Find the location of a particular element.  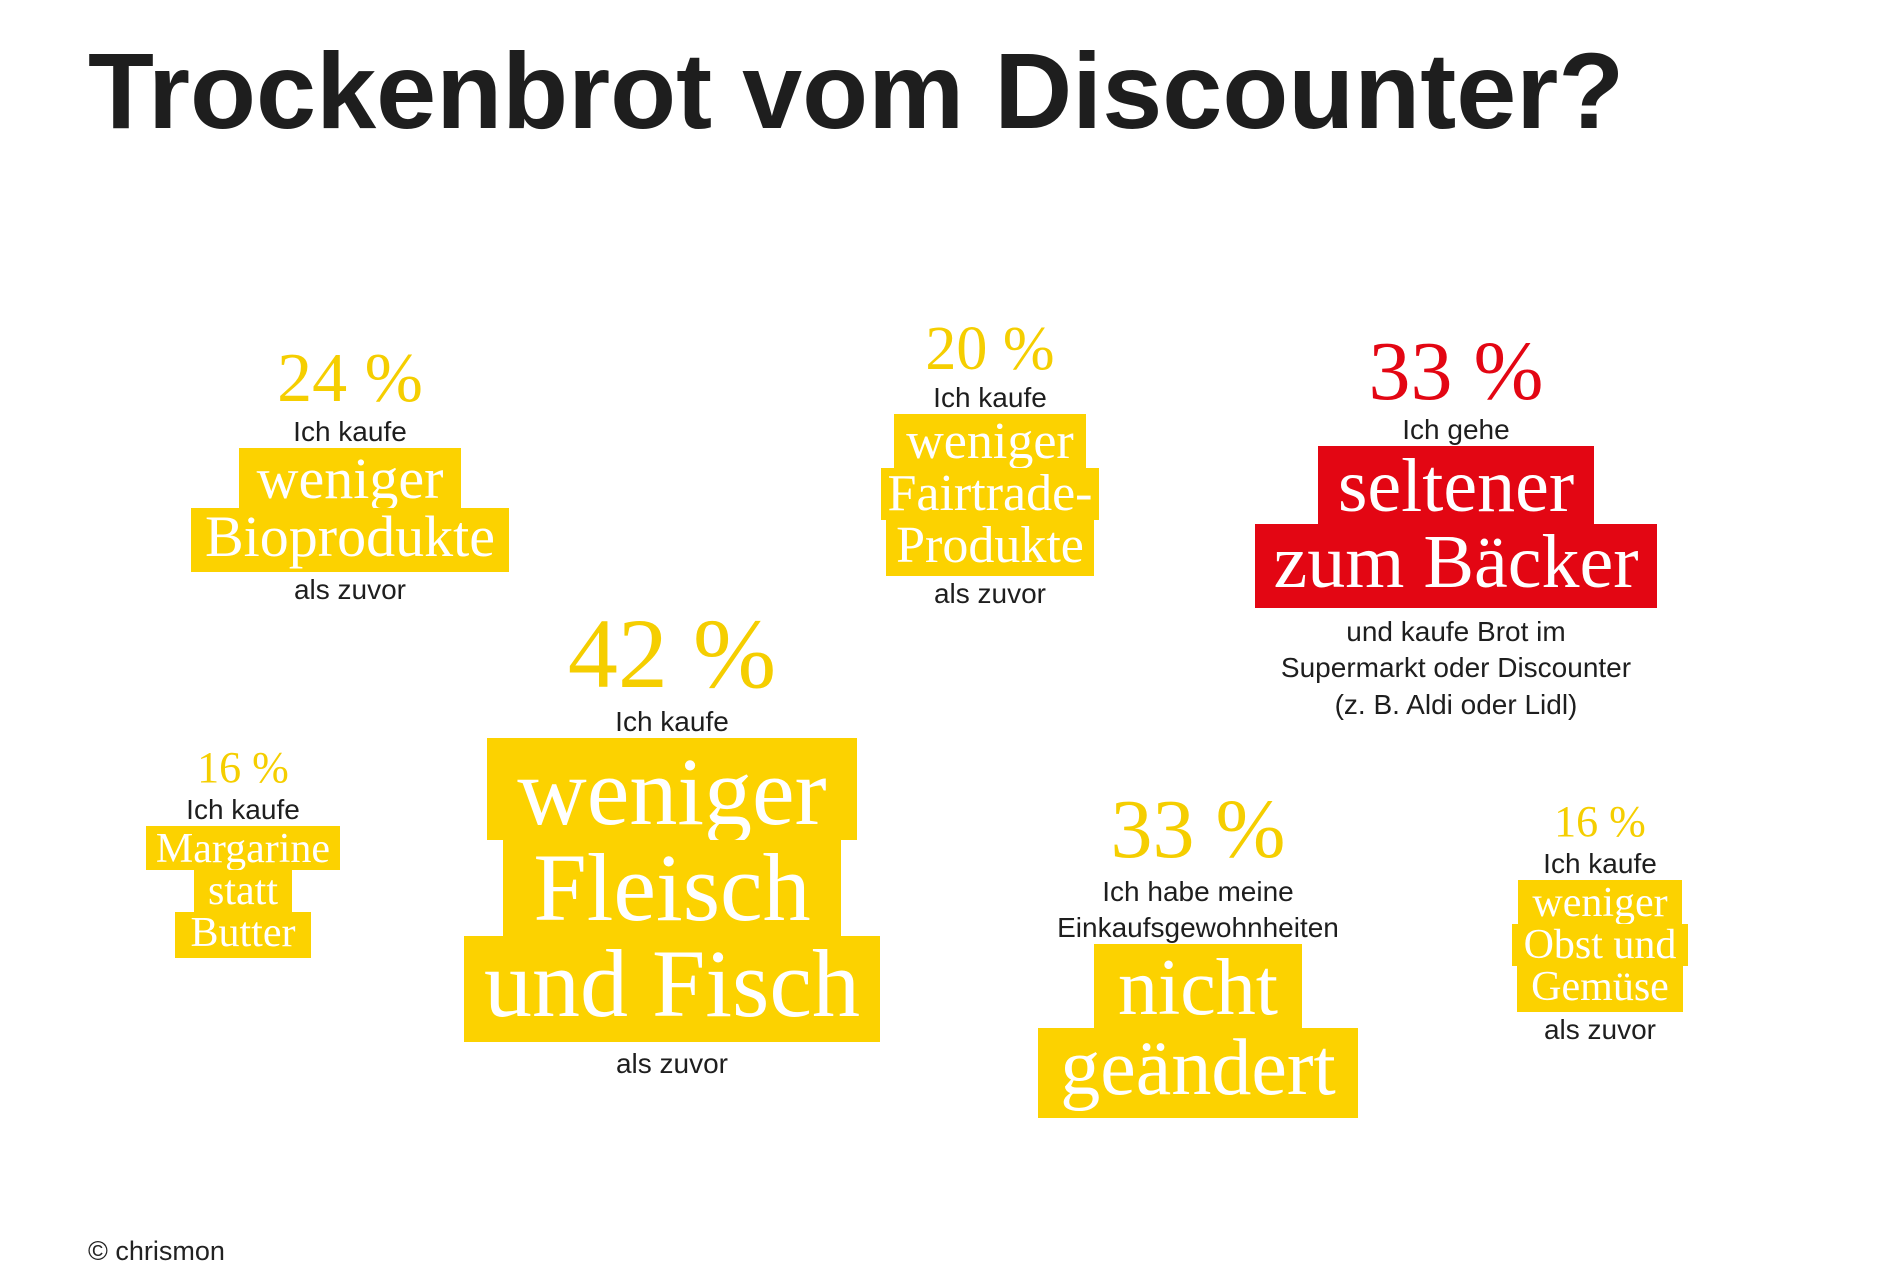

highlight-line: Fairtrade- is located at coordinates (990, 494).